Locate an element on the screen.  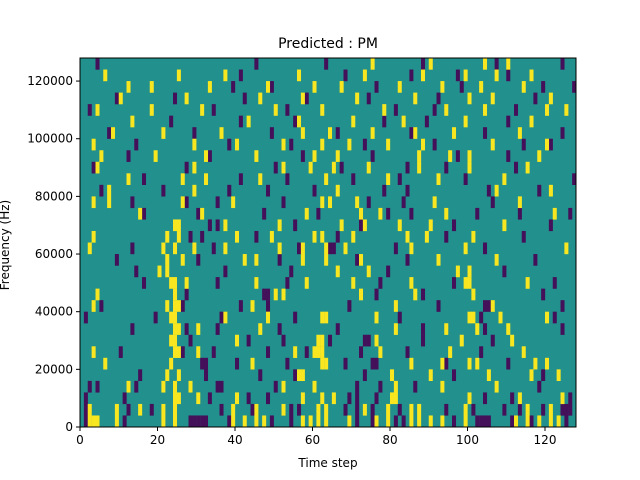
x-tick-label: 0 is located at coordinates (80, 440).